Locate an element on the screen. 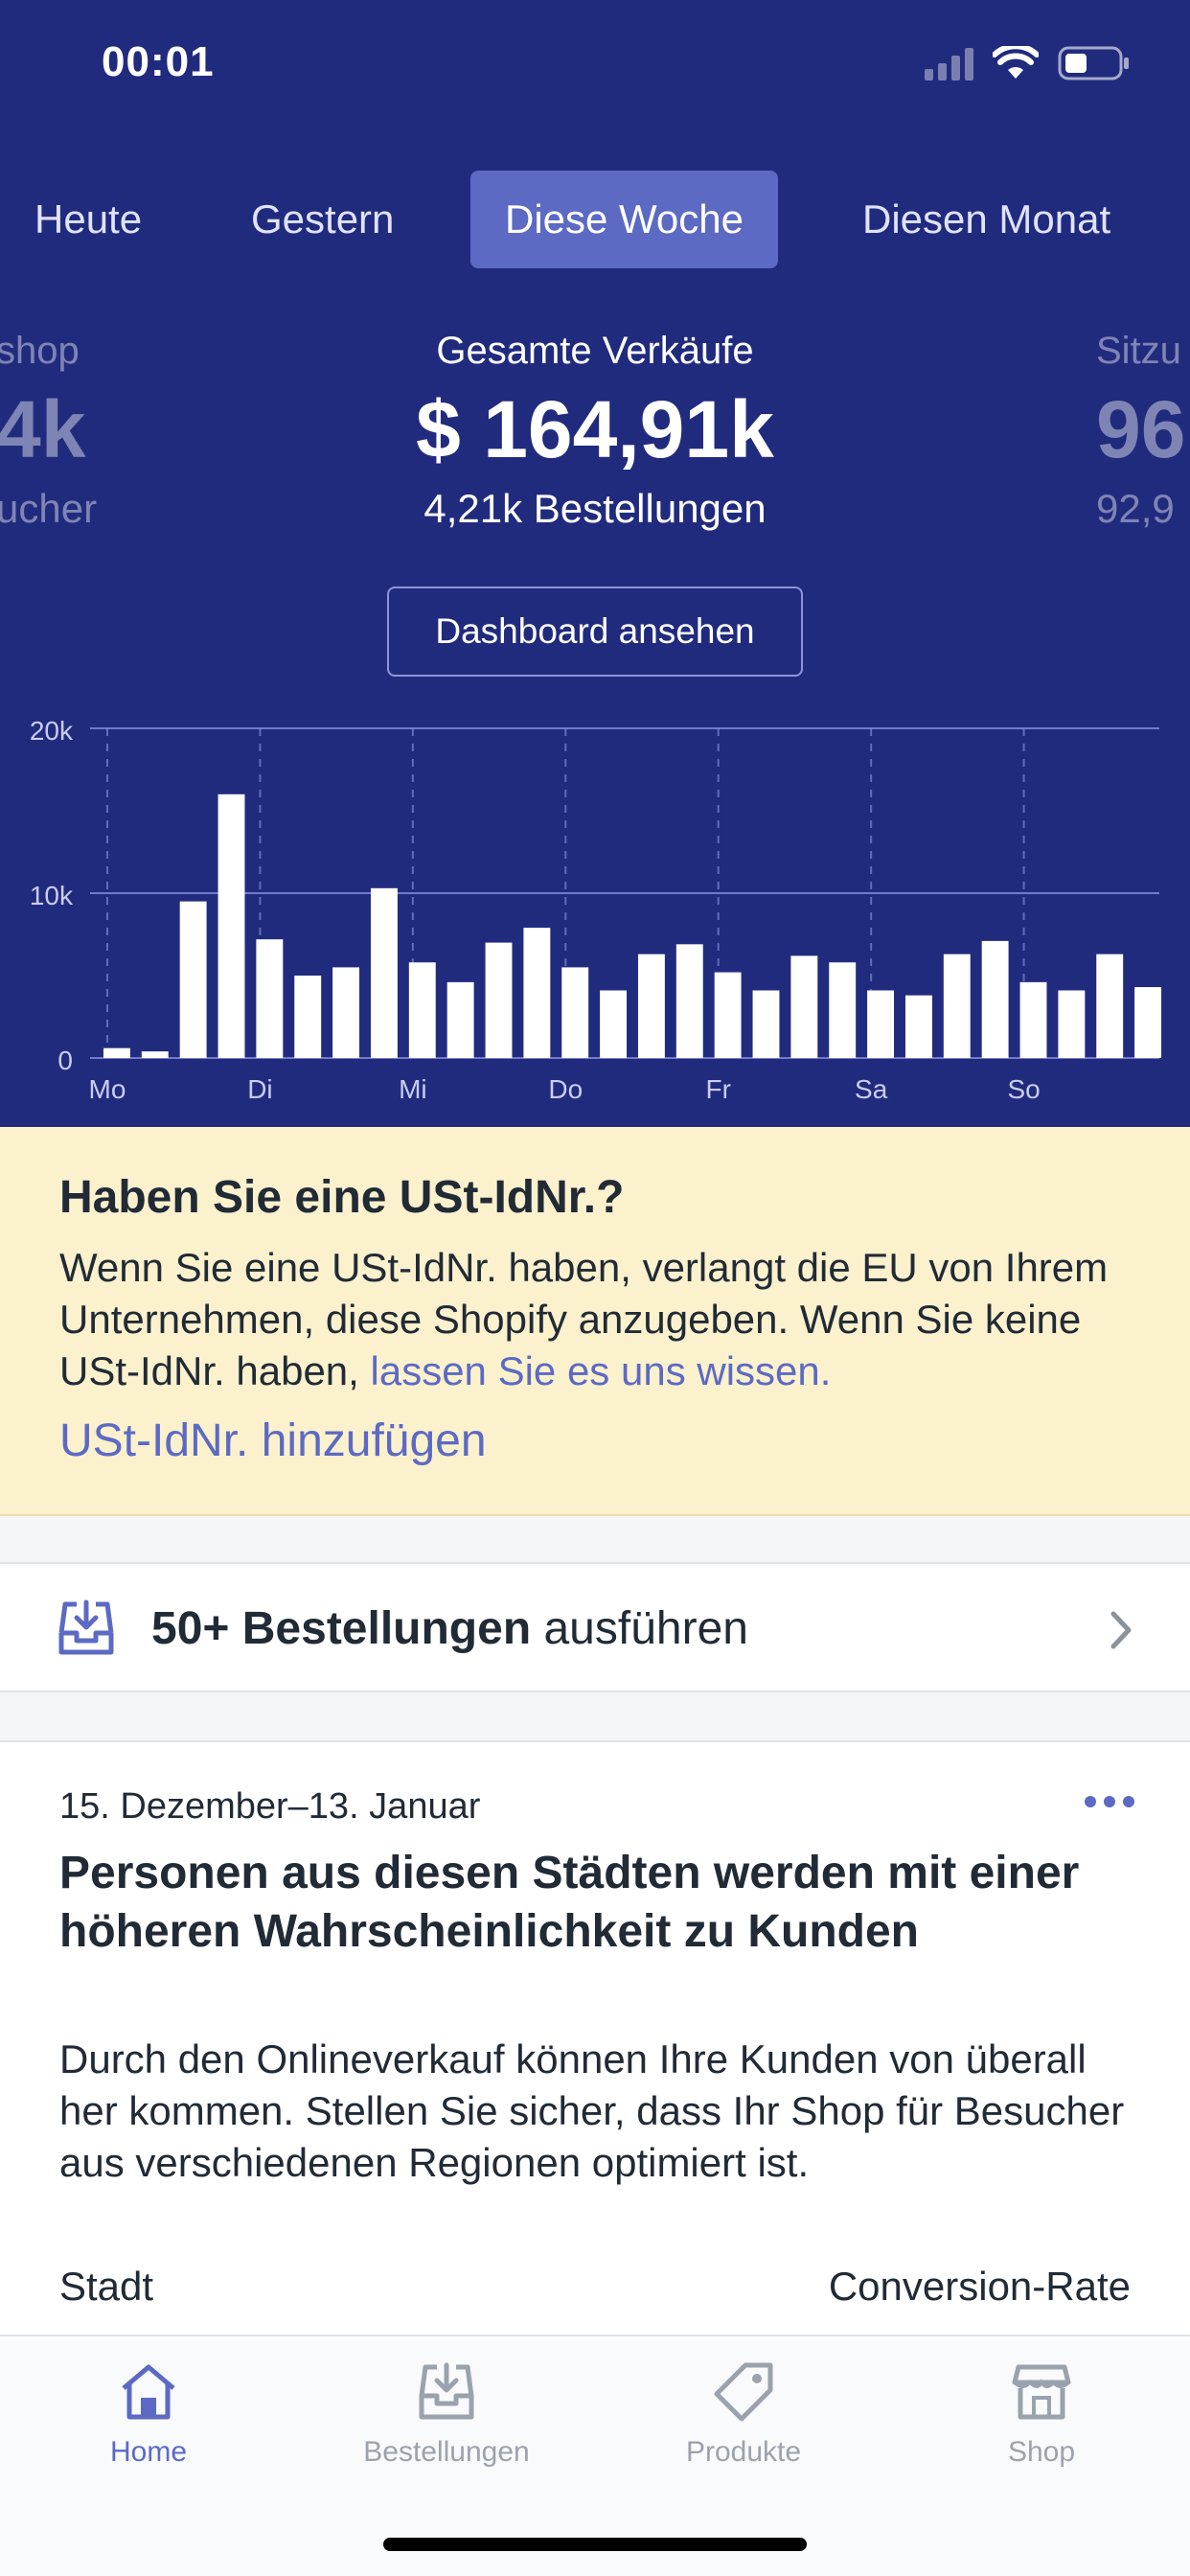  store-icon is located at coordinates (1041, 2392).